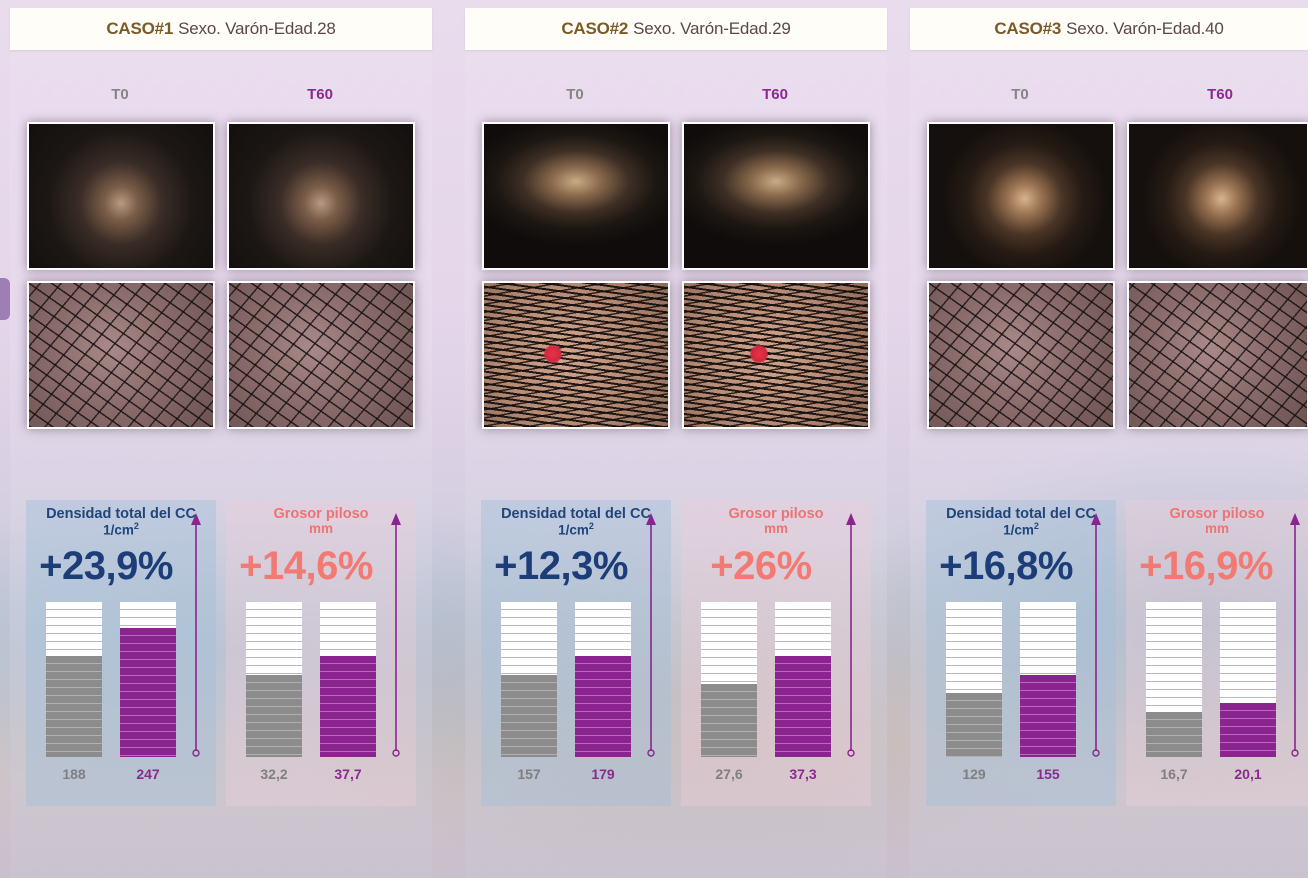 The width and height of the screenshot is (1308, 878). Describe the element at coordinates (257, 28) in the screenshot. I see `case-description: Sexo. Varón-Edad.28` at that location.